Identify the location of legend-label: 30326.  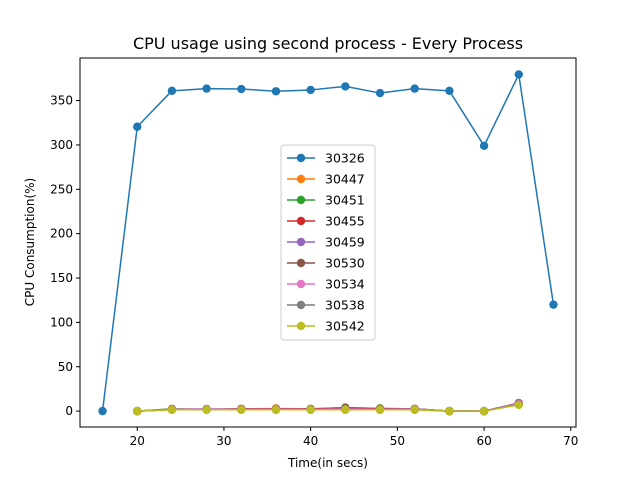
(345, 158).